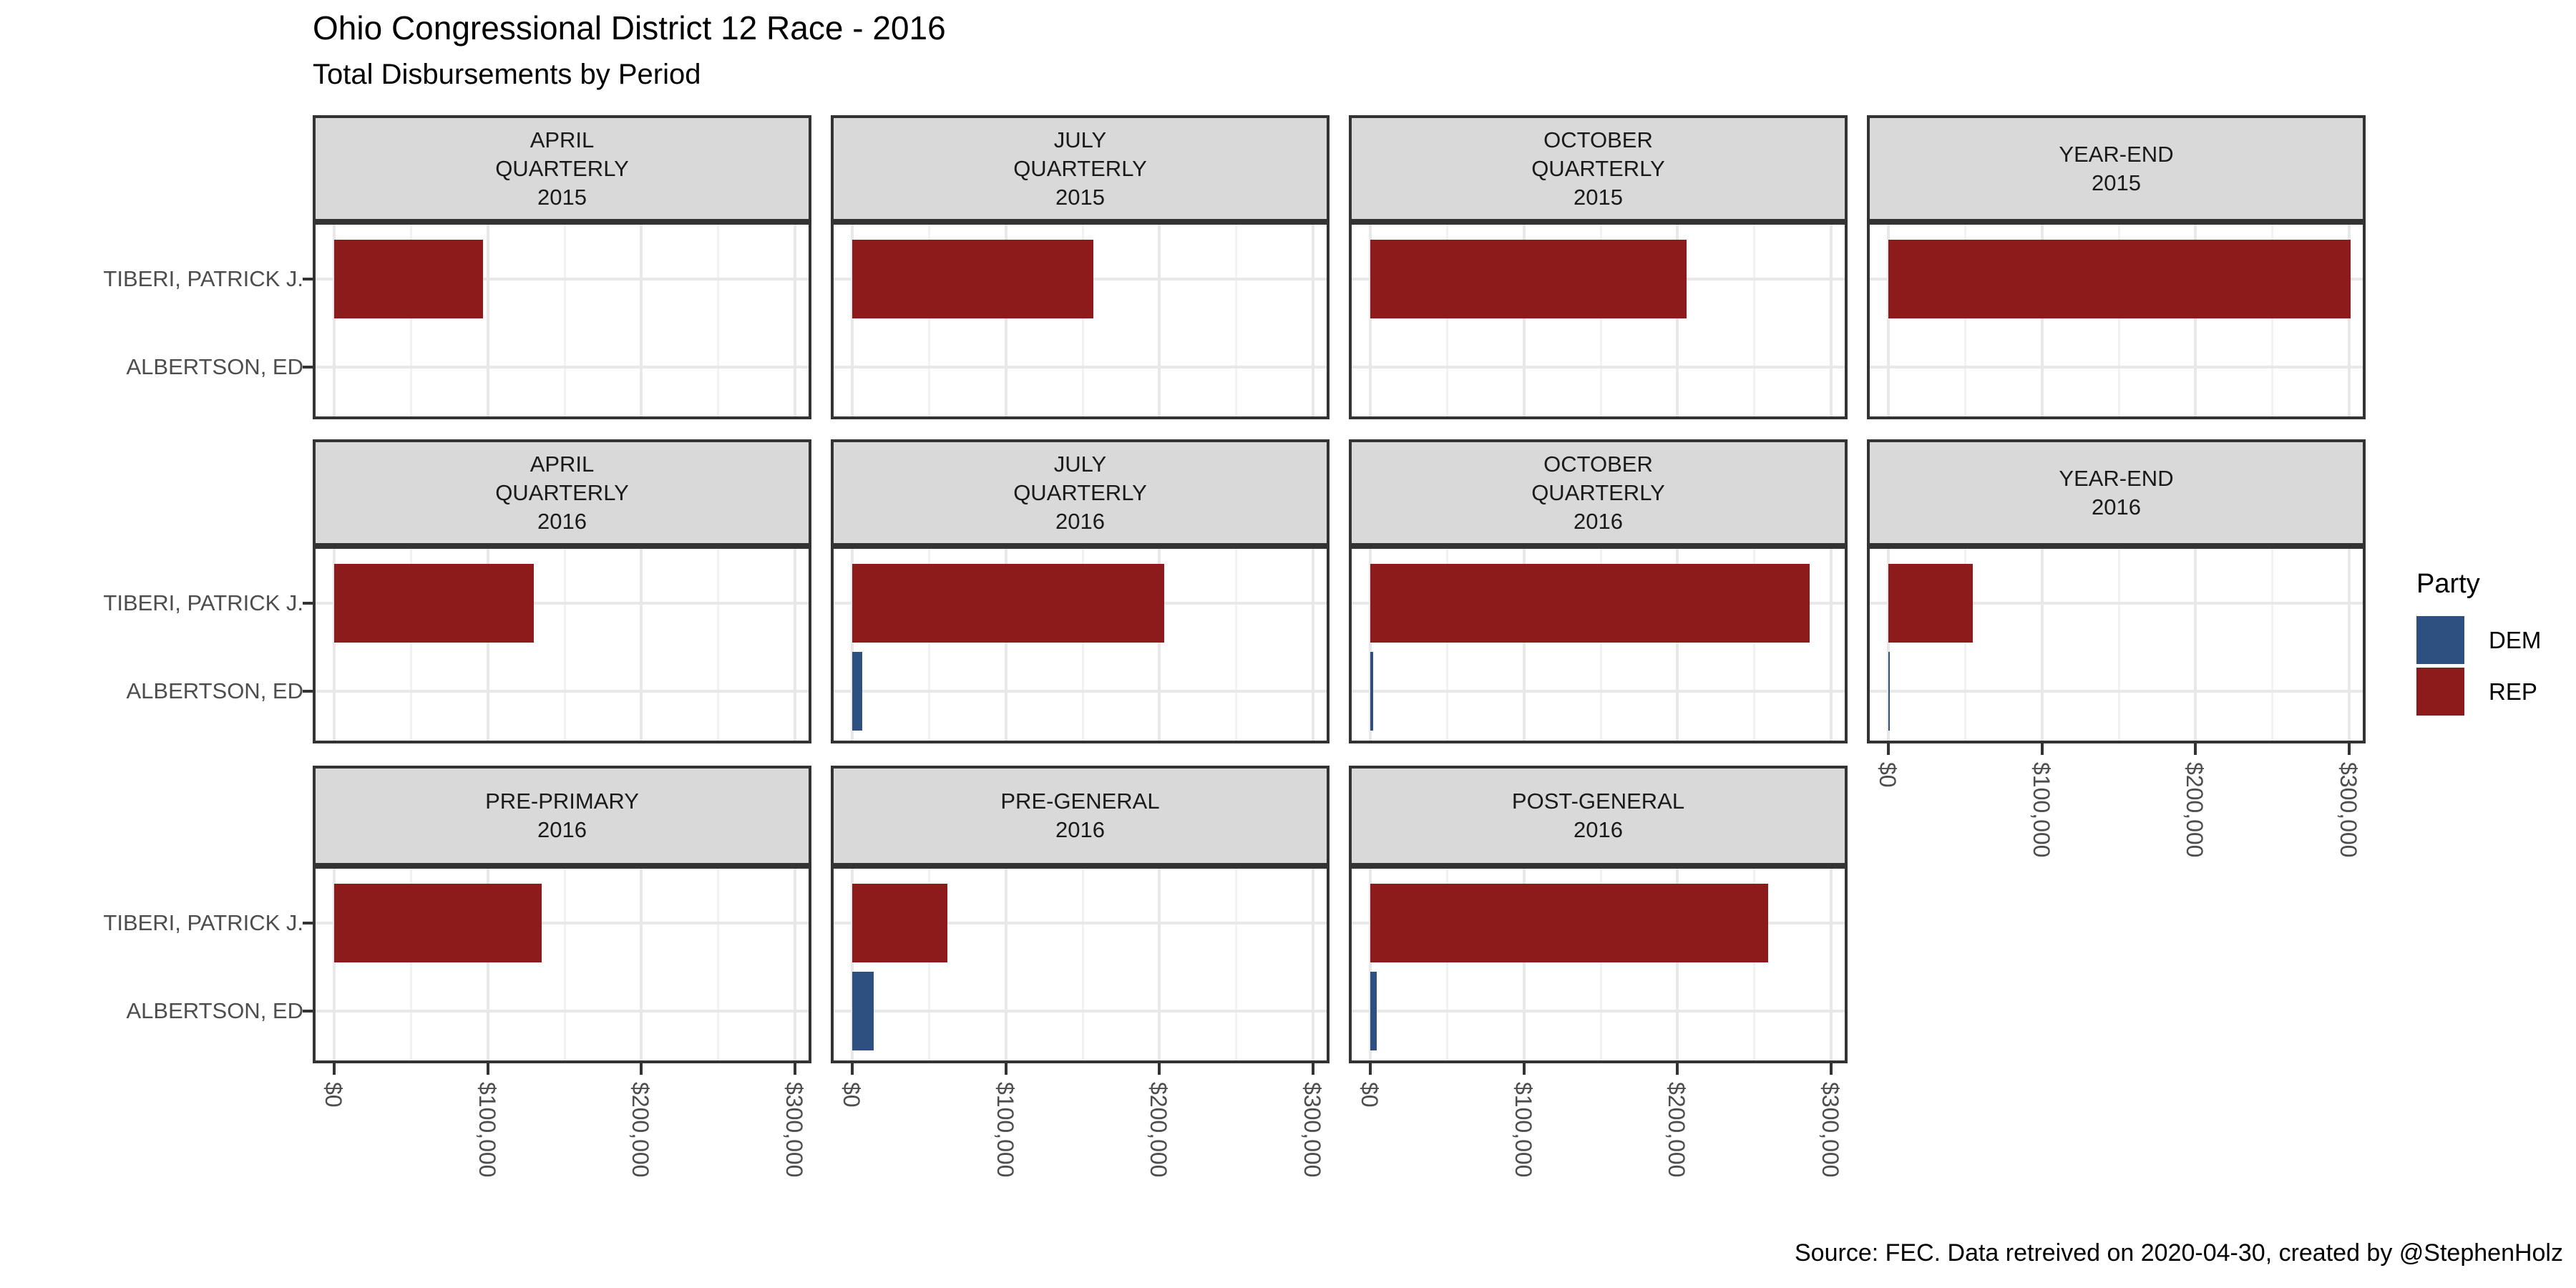 The height and width of the screenshot is (1288, 2576). What do you see at coordinates (1598, 168) in the screenshot?
I see `facet-strip: OCTOBER QUARTERLY 2015` at bounding box center [1598, 168].